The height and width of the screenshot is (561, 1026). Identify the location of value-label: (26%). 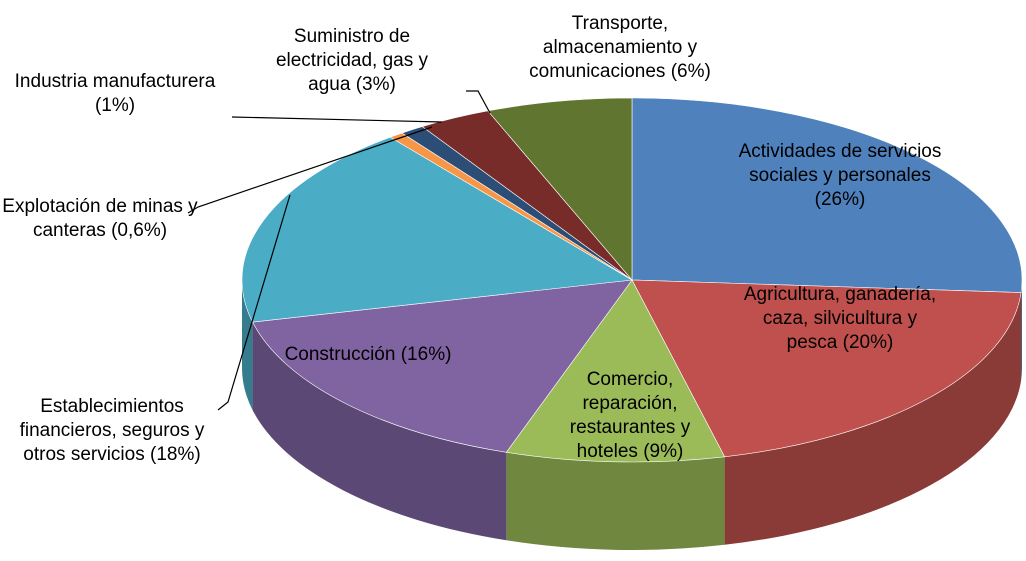
(840, 199).